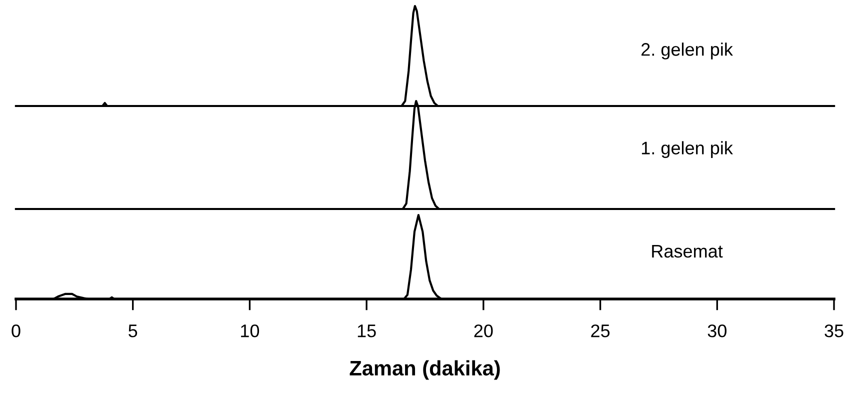 Image resolution: width=848 pixels, height=403 pixels. What do you see at coordinates (600, 331) in the screenshot?
I see `x-tick-label: 25` at bounding box center [600, 331].